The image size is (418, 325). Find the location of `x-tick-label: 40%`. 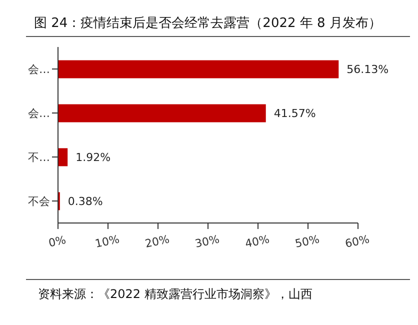

x-tick-label: 40% is located at coordinates (257, 241).